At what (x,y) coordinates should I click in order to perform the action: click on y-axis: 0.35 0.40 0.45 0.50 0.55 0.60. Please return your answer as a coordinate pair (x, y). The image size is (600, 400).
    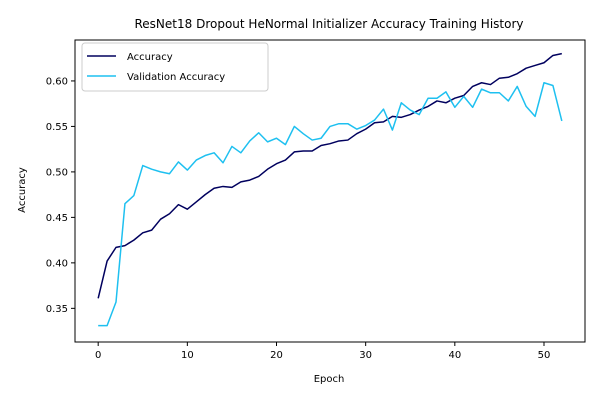
    Looking at the image, I should click on (60, 195).